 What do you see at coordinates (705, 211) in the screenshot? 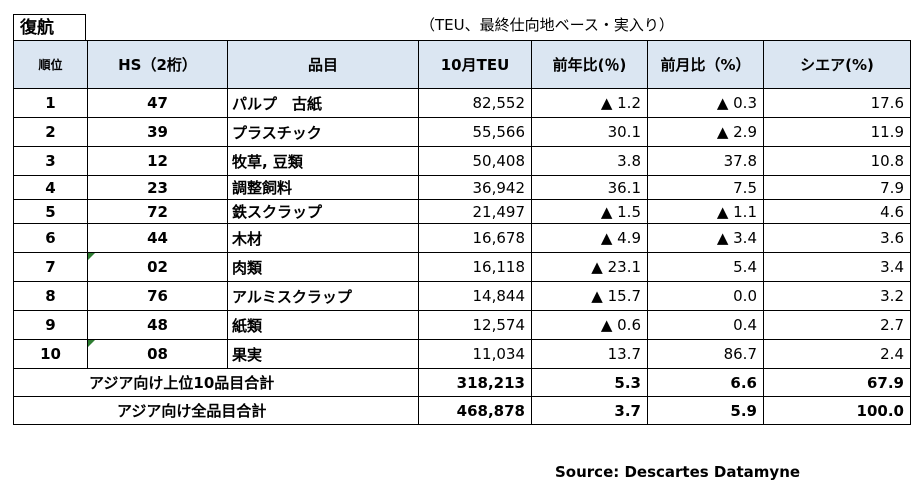
I see `mom-cell: ▲ 1.1` at bounding box center [705, 211].